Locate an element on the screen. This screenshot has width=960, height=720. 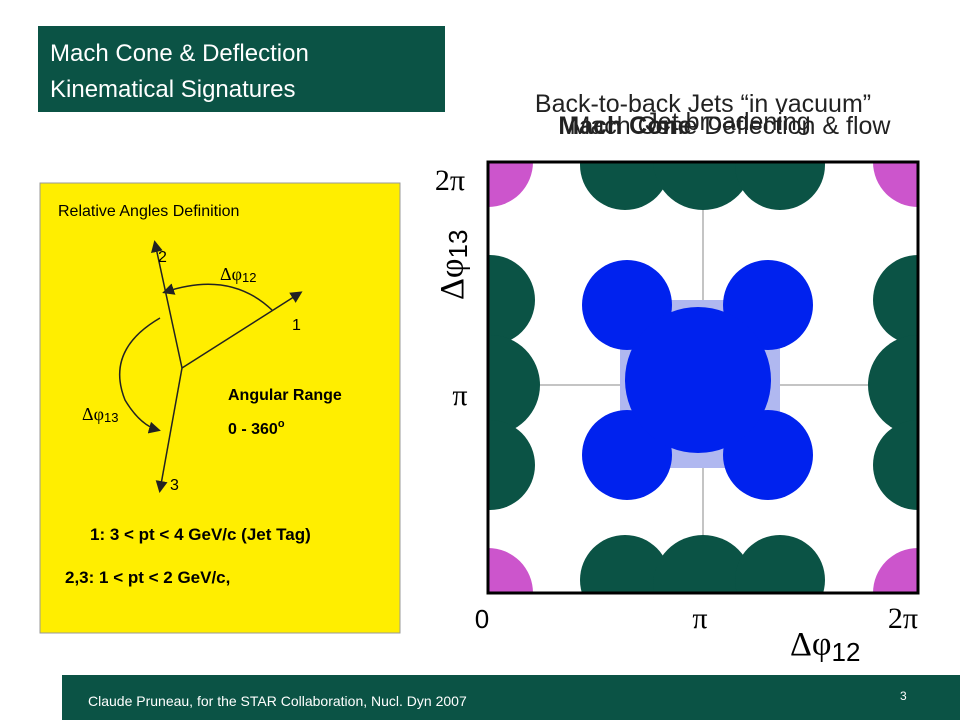
x-tick-label: 0 is located at coordinates (482, 619).